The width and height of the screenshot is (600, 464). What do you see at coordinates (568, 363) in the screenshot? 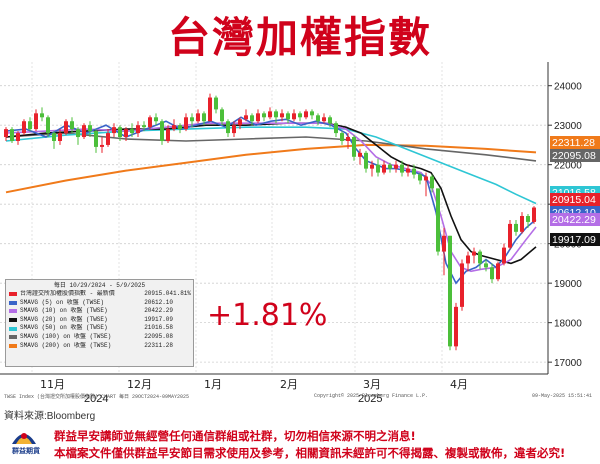
I see `y-tick-label: 17000` at bounding box center [568, 363].